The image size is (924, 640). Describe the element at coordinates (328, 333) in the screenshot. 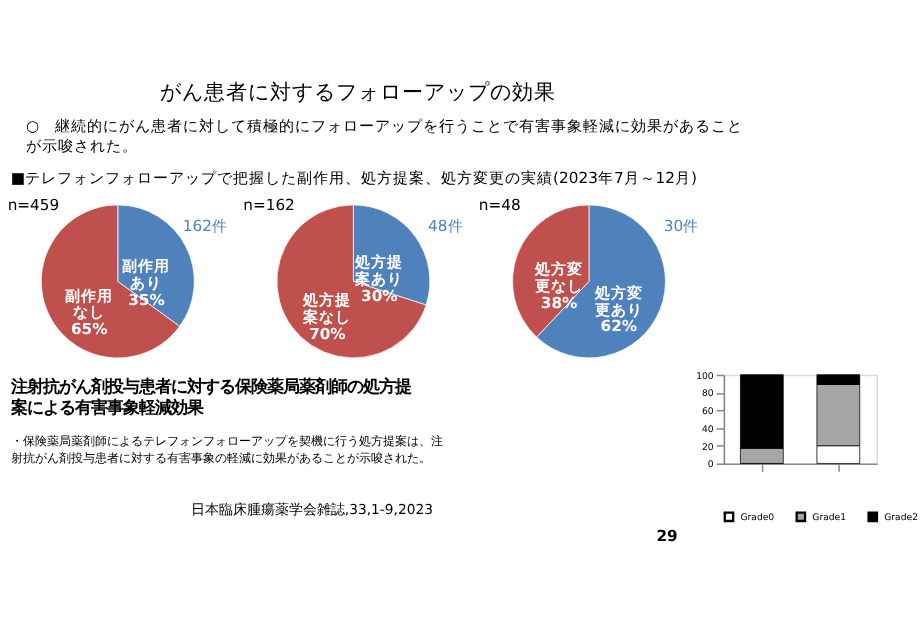

I see `data-label: 70%` at that location.